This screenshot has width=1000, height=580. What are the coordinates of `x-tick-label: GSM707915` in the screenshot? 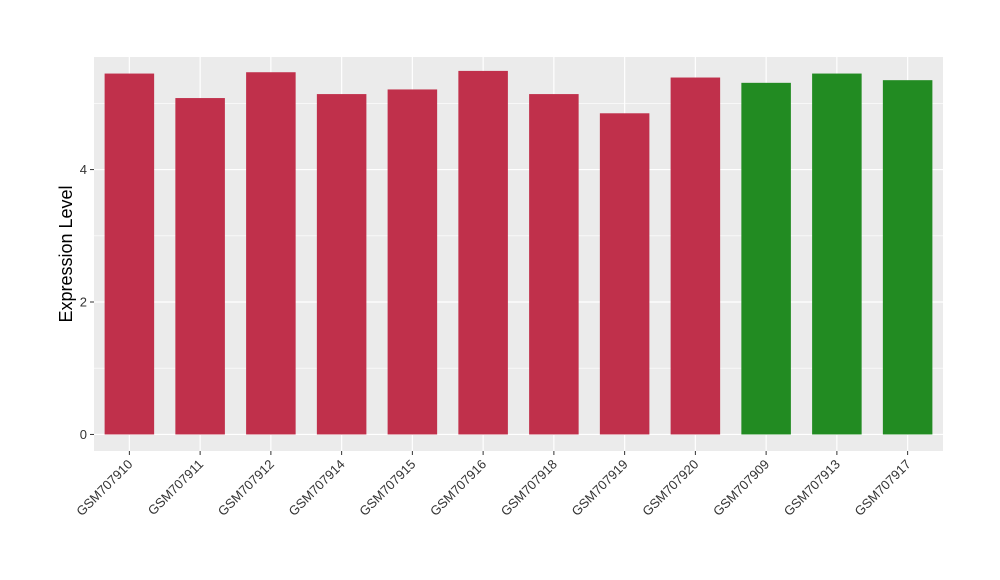 It's located at (387, 488).